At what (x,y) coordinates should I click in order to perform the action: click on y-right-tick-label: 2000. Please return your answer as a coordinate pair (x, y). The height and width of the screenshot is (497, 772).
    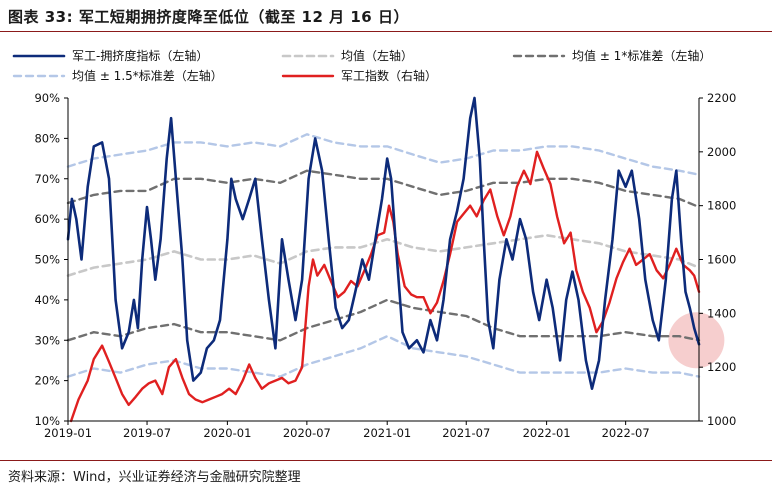
    Looking at the image, I should click on (721, 152).